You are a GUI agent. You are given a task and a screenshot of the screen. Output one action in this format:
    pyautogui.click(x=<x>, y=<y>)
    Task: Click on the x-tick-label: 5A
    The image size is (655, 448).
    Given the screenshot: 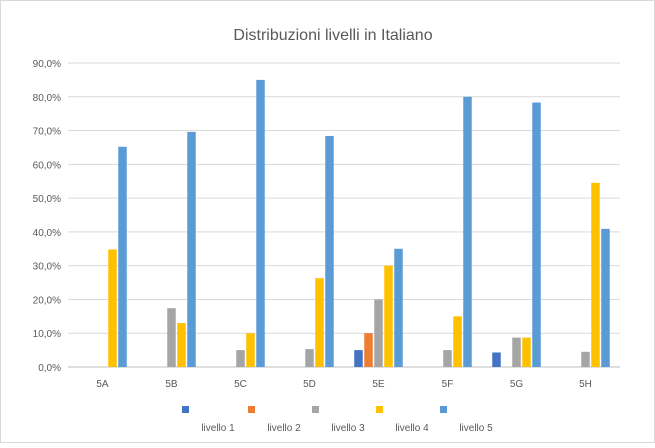 What is the action you would take?
    pyautogui.click(x=102, y=384)
    